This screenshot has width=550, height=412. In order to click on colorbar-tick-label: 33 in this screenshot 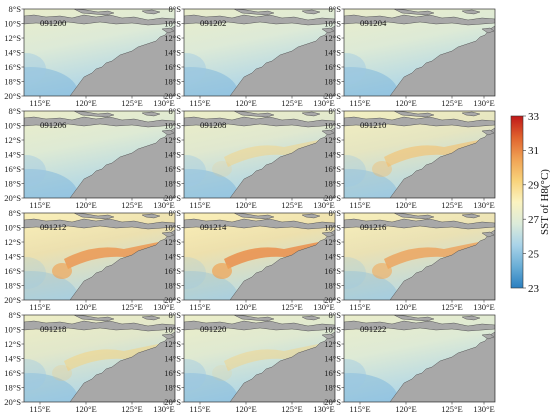, I will do `click(534, 117)`.